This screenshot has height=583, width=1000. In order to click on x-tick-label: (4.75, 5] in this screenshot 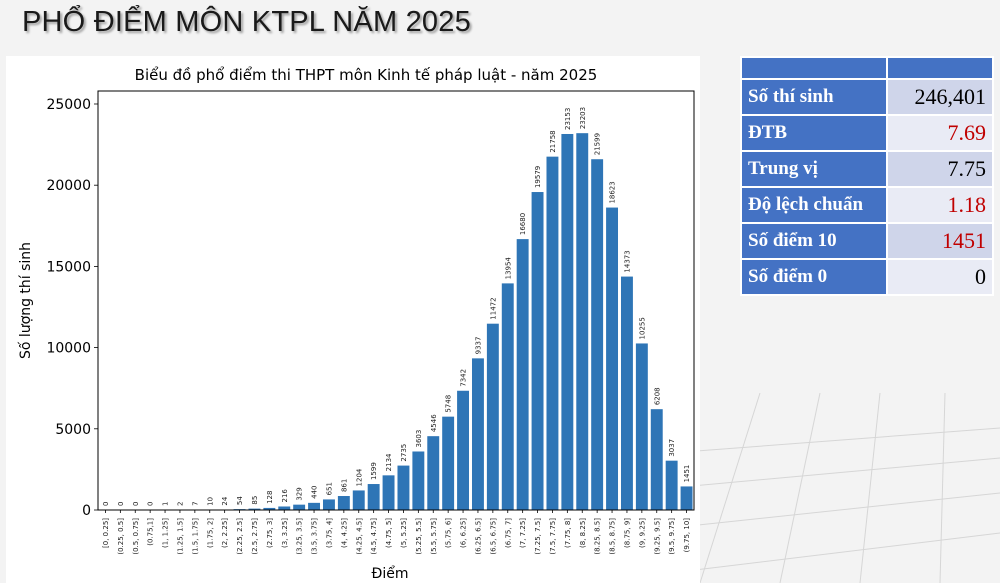, I will do `click(389, 533)`.